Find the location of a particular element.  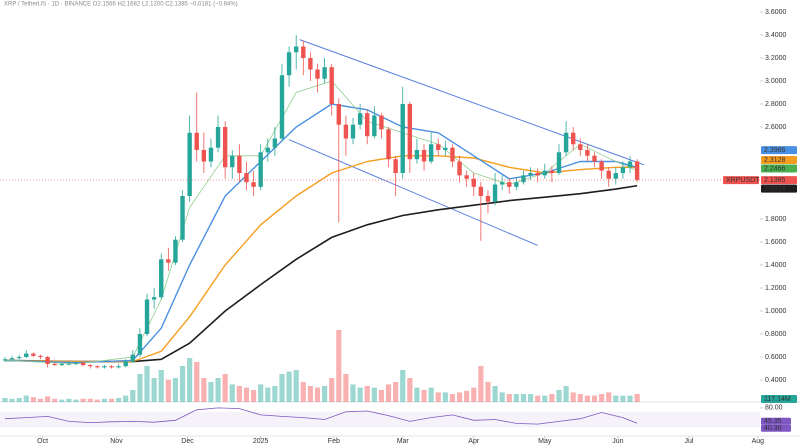

y-tick-label: 0.8000 is located at coordinates (776, 334).